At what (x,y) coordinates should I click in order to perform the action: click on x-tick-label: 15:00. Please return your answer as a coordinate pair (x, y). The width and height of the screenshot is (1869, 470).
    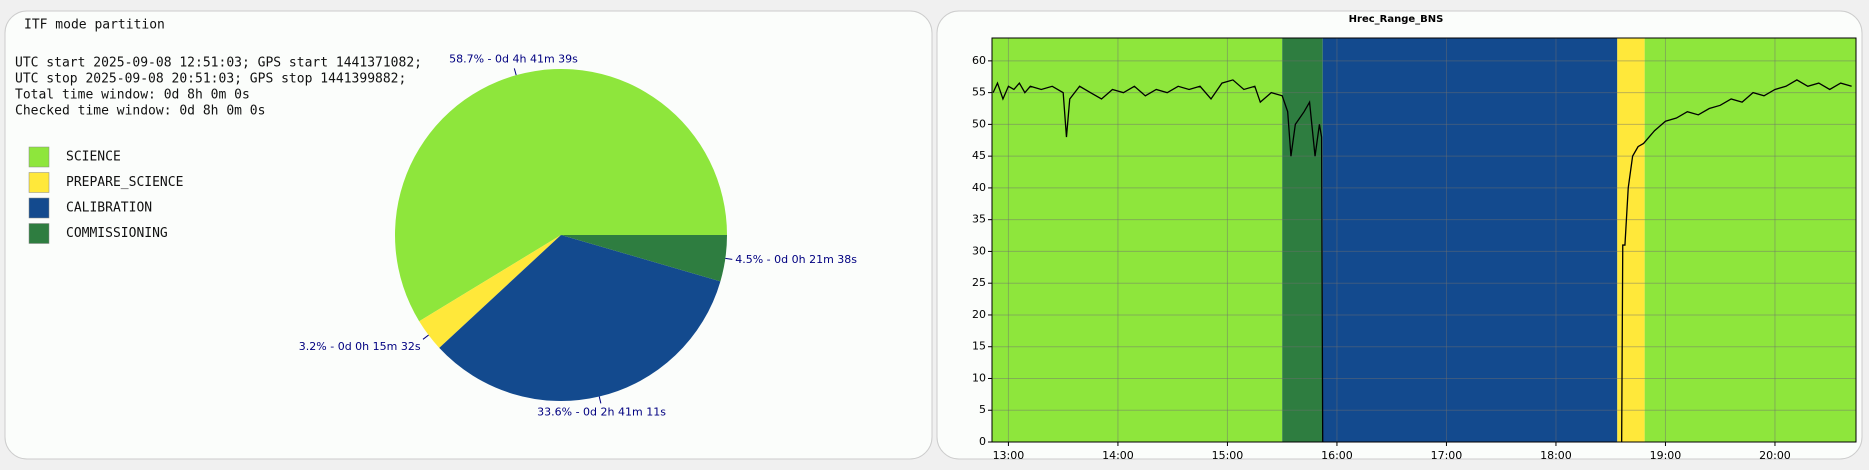
    Looking at the image, I should click on (1228, 455).